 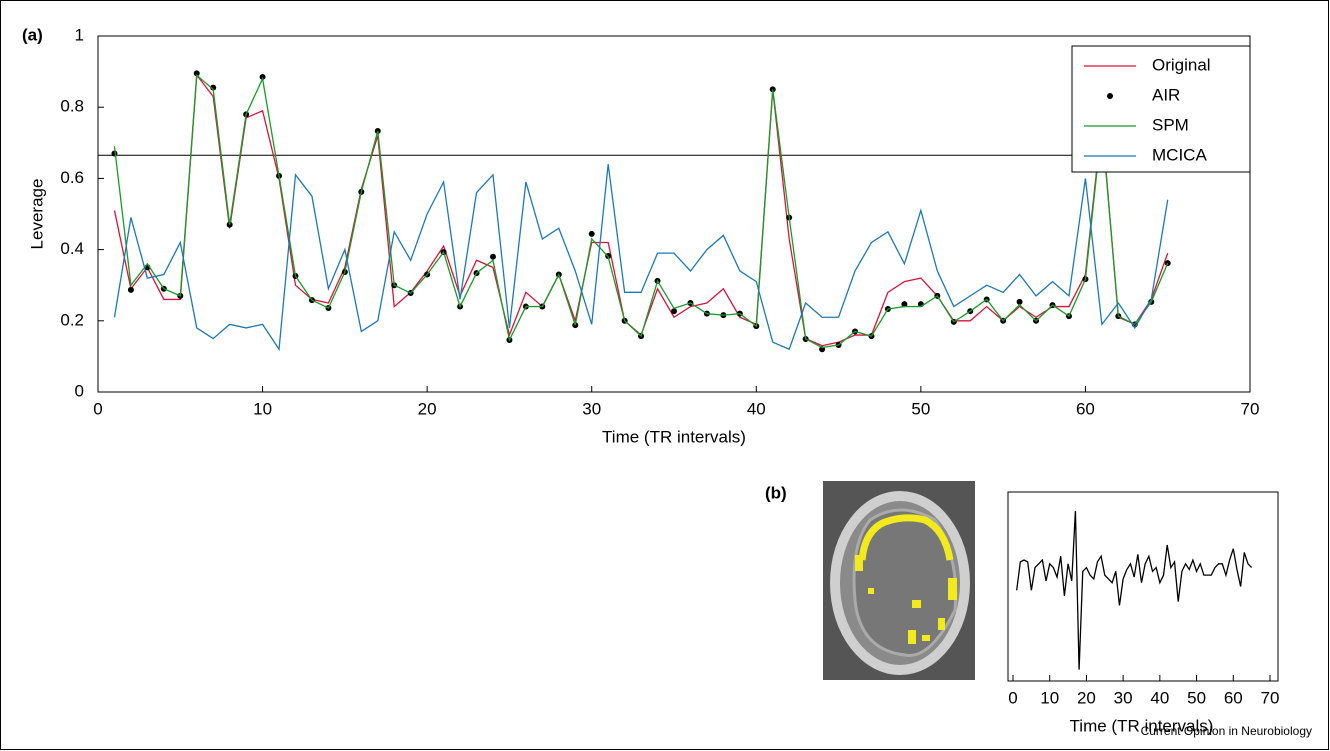 What do you see at coordinates (1110, 96) in the screenshot?
I see `legend-marker` at bounding box center [1110, 96].